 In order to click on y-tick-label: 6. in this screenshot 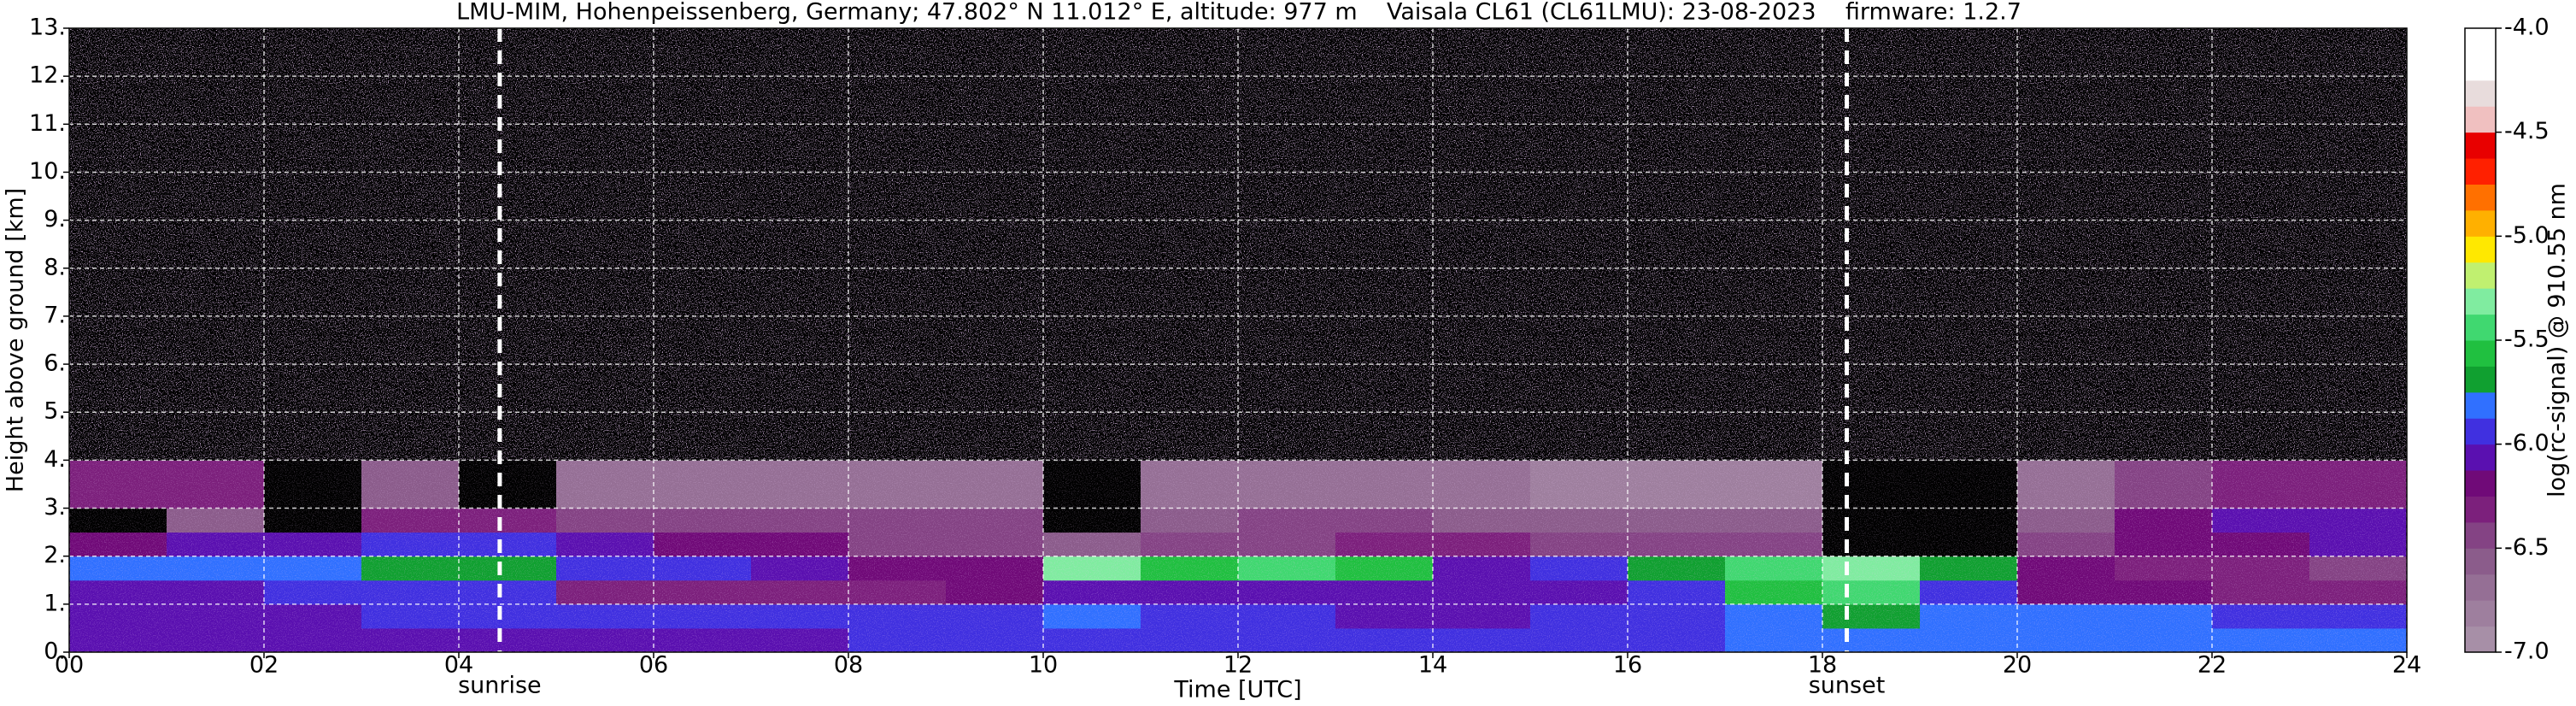, I will do `click(55, 363)`.